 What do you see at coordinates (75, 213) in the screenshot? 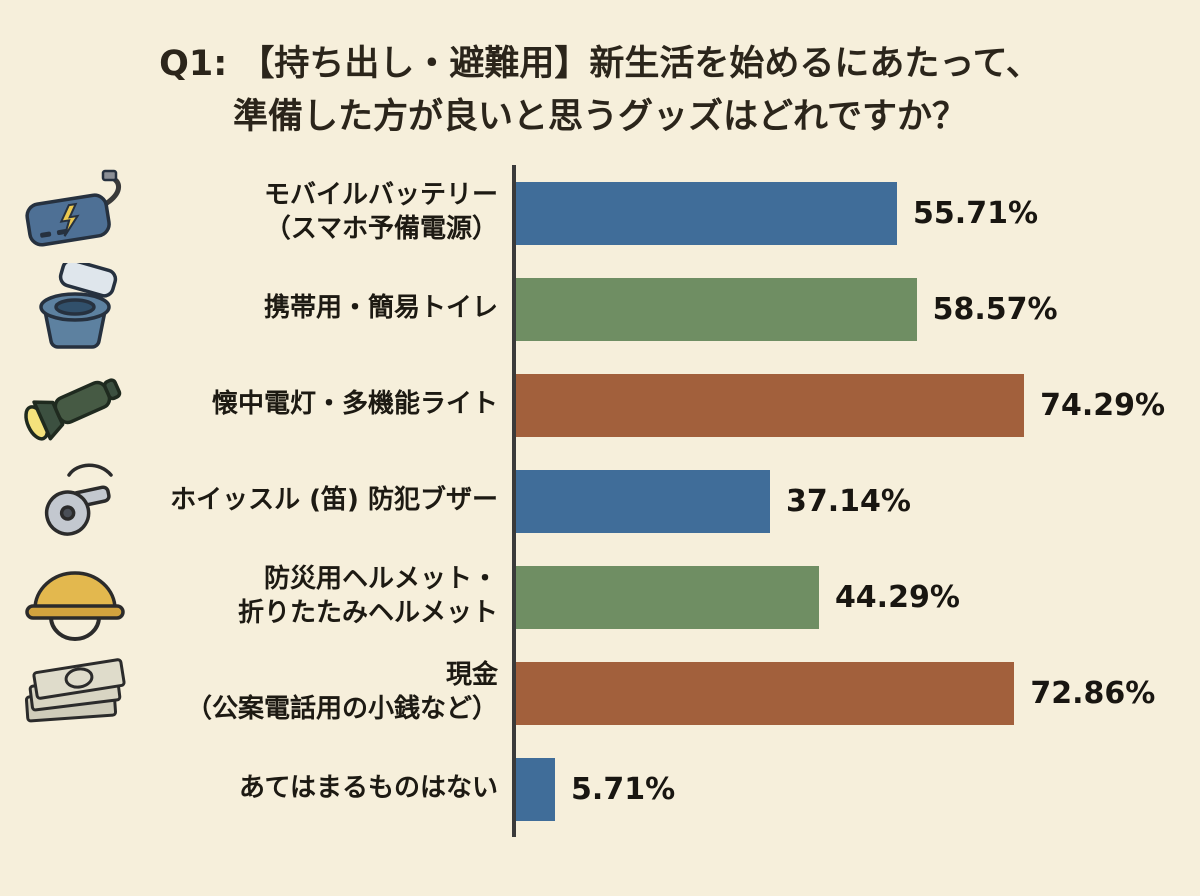
I see `power-bank-icon` at bounding box center [75, 213].